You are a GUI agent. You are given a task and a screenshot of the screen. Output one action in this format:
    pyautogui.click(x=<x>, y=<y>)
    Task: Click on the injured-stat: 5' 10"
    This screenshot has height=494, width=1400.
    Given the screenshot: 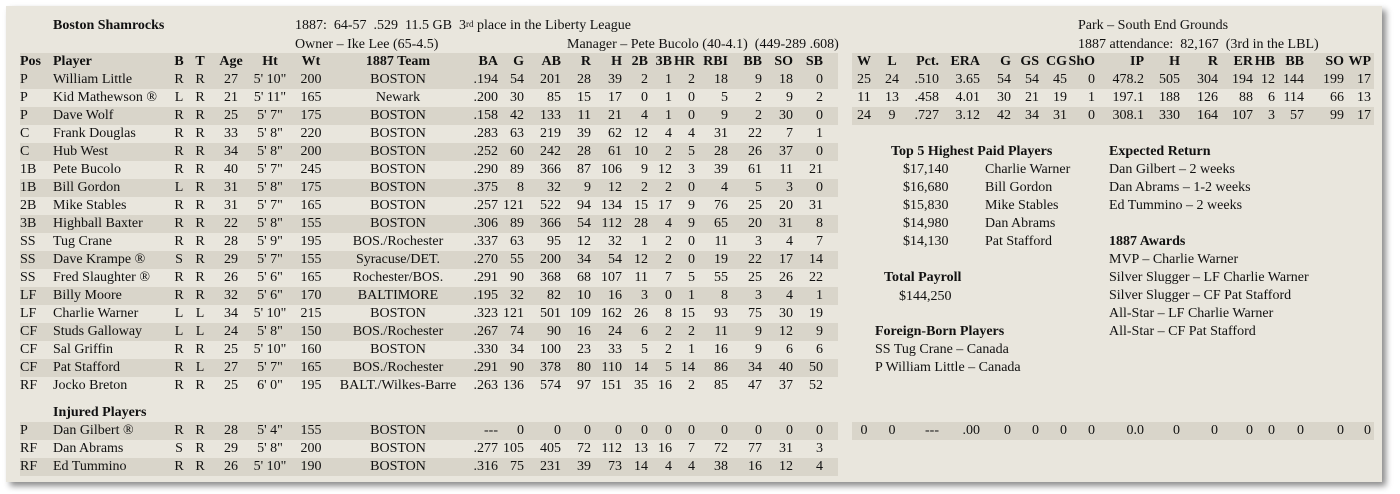 What is the action you would take?
    pyautogui.click(x=270, y=466)
    